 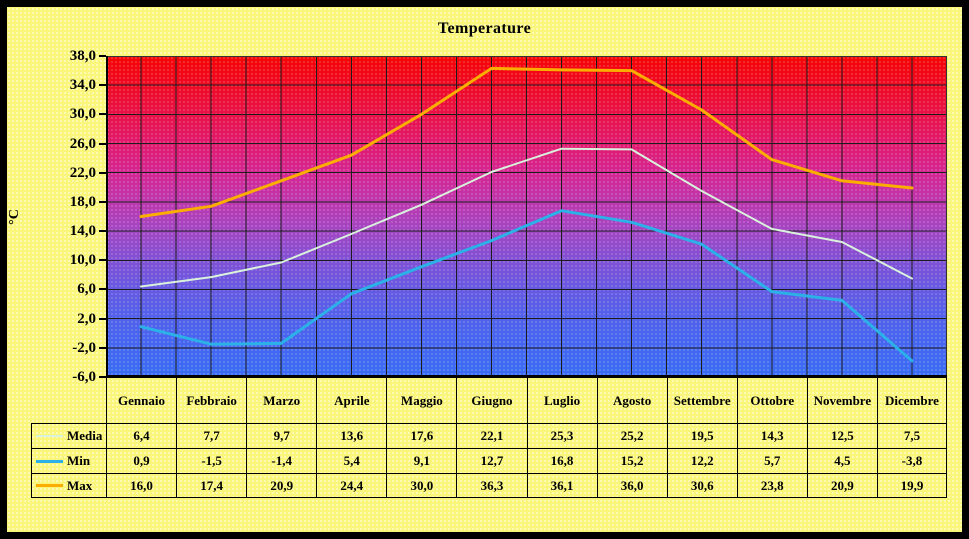 What do you see at coordinates (701, 435) in the screenshot?
I see `table-value-cell: 19,5` at bounding box center [701, 435].